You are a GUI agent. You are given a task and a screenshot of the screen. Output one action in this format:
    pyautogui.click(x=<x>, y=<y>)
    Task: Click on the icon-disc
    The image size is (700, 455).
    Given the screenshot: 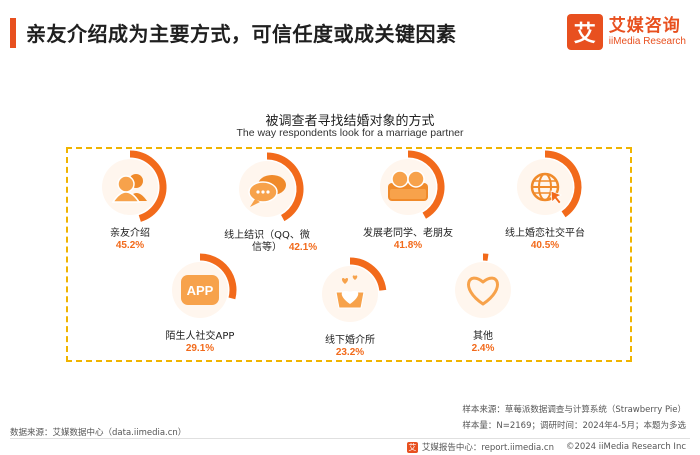 What is the action you would take?
    pyautogui.click(x=483, y=290)
    